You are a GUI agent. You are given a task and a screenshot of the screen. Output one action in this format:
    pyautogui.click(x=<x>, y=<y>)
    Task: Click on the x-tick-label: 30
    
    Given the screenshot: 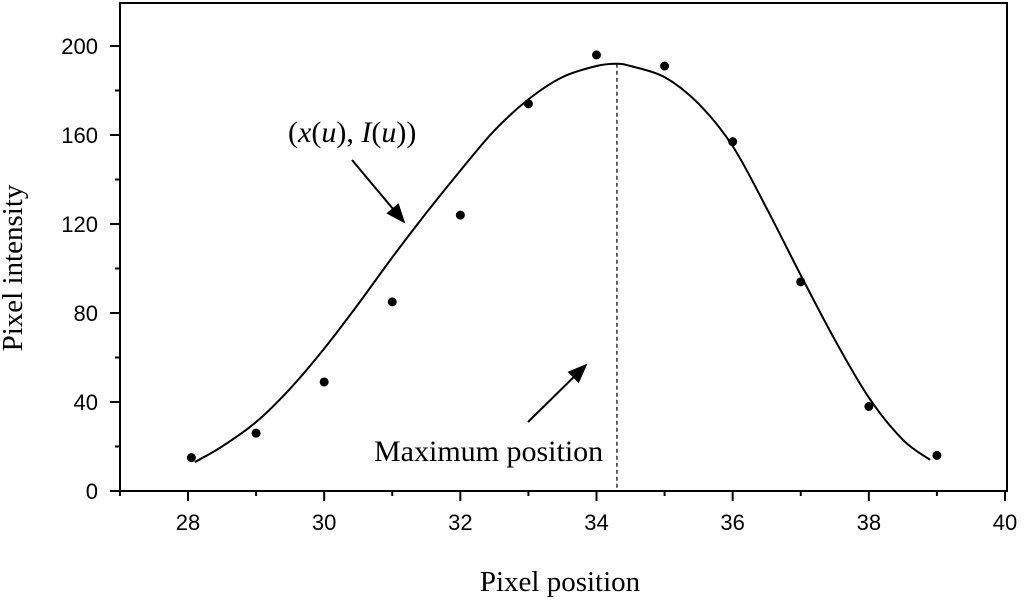 What is the action you would take?
    pyautogui.click(x=324, y=522)
    